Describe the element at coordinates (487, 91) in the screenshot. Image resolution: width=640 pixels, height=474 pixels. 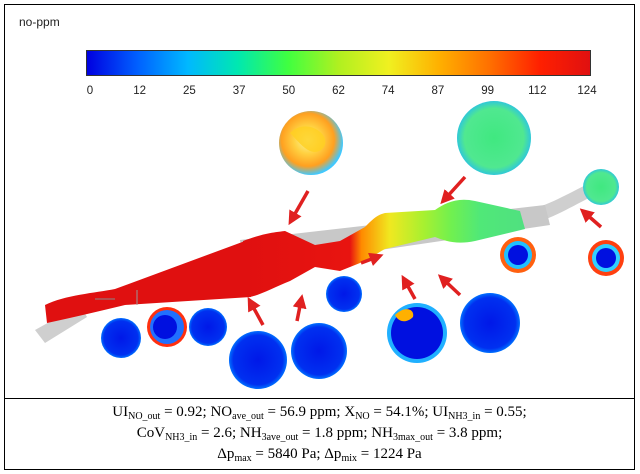
I see `colorbar-tick-label: 99` at that location.